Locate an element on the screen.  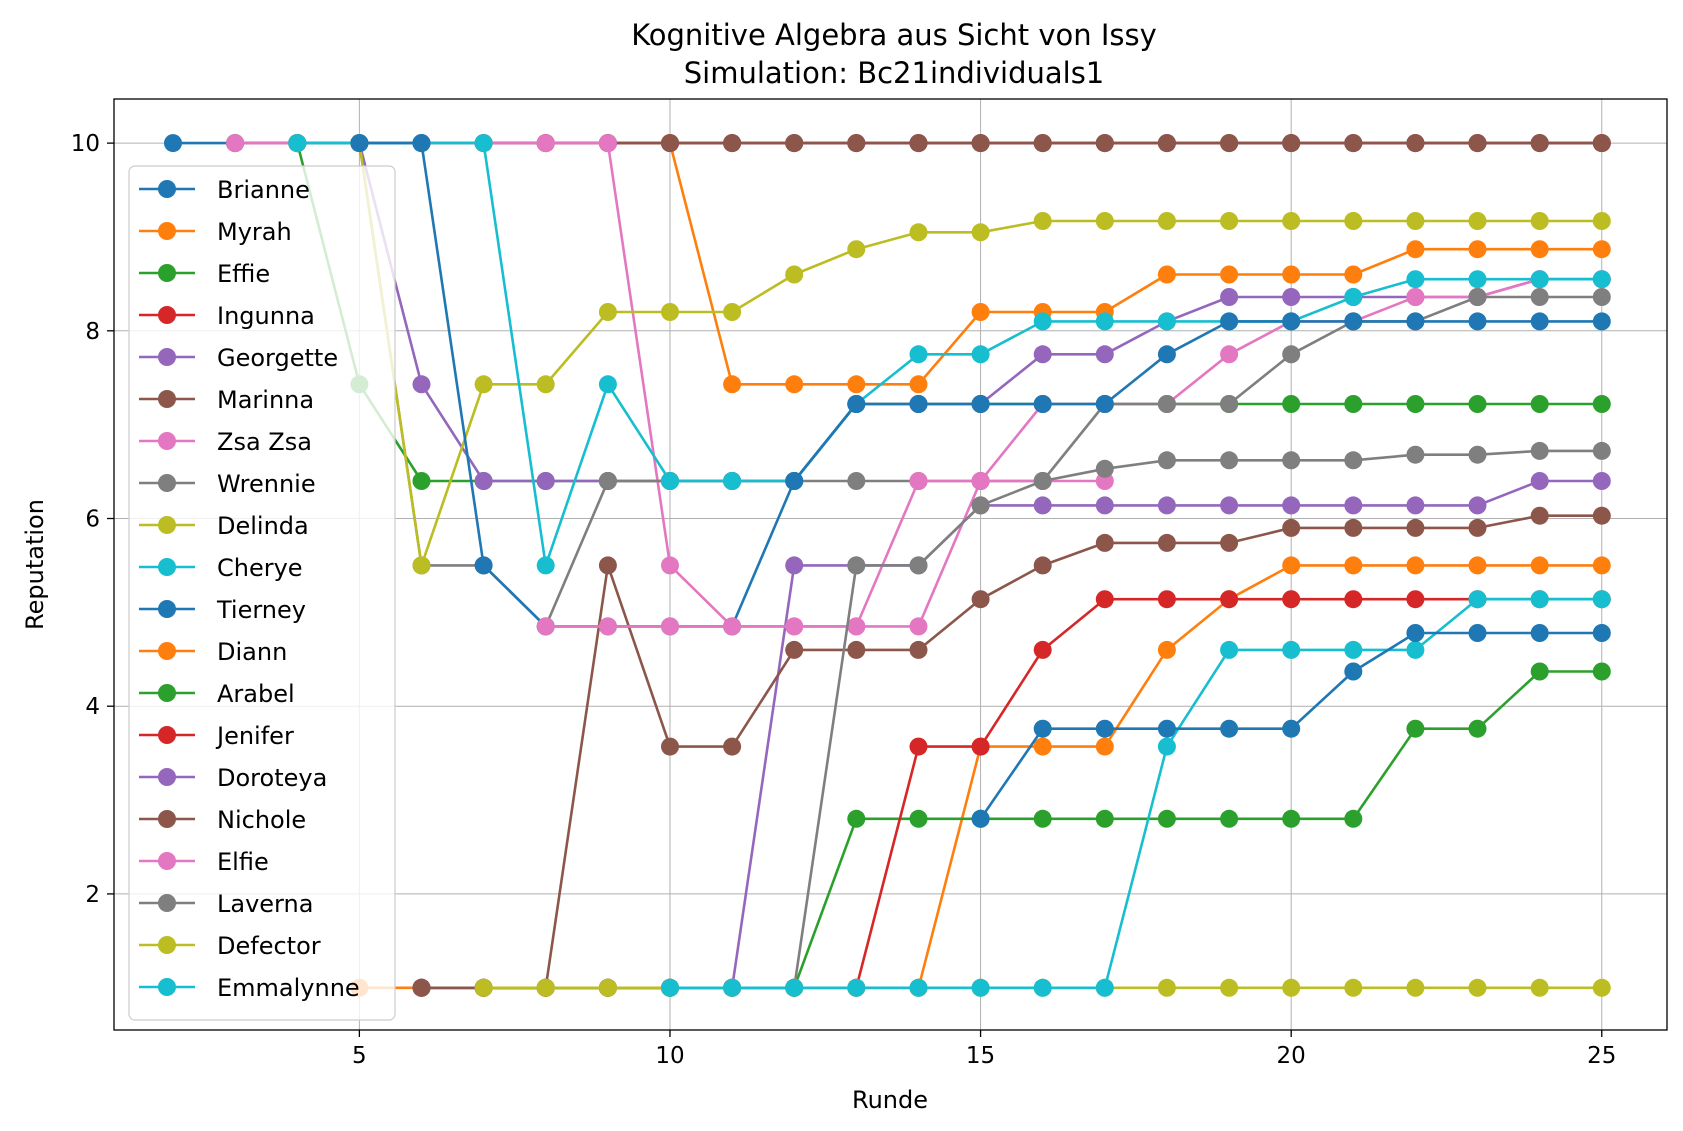
legend-label: Elfie is located at coordinates (243, 862).